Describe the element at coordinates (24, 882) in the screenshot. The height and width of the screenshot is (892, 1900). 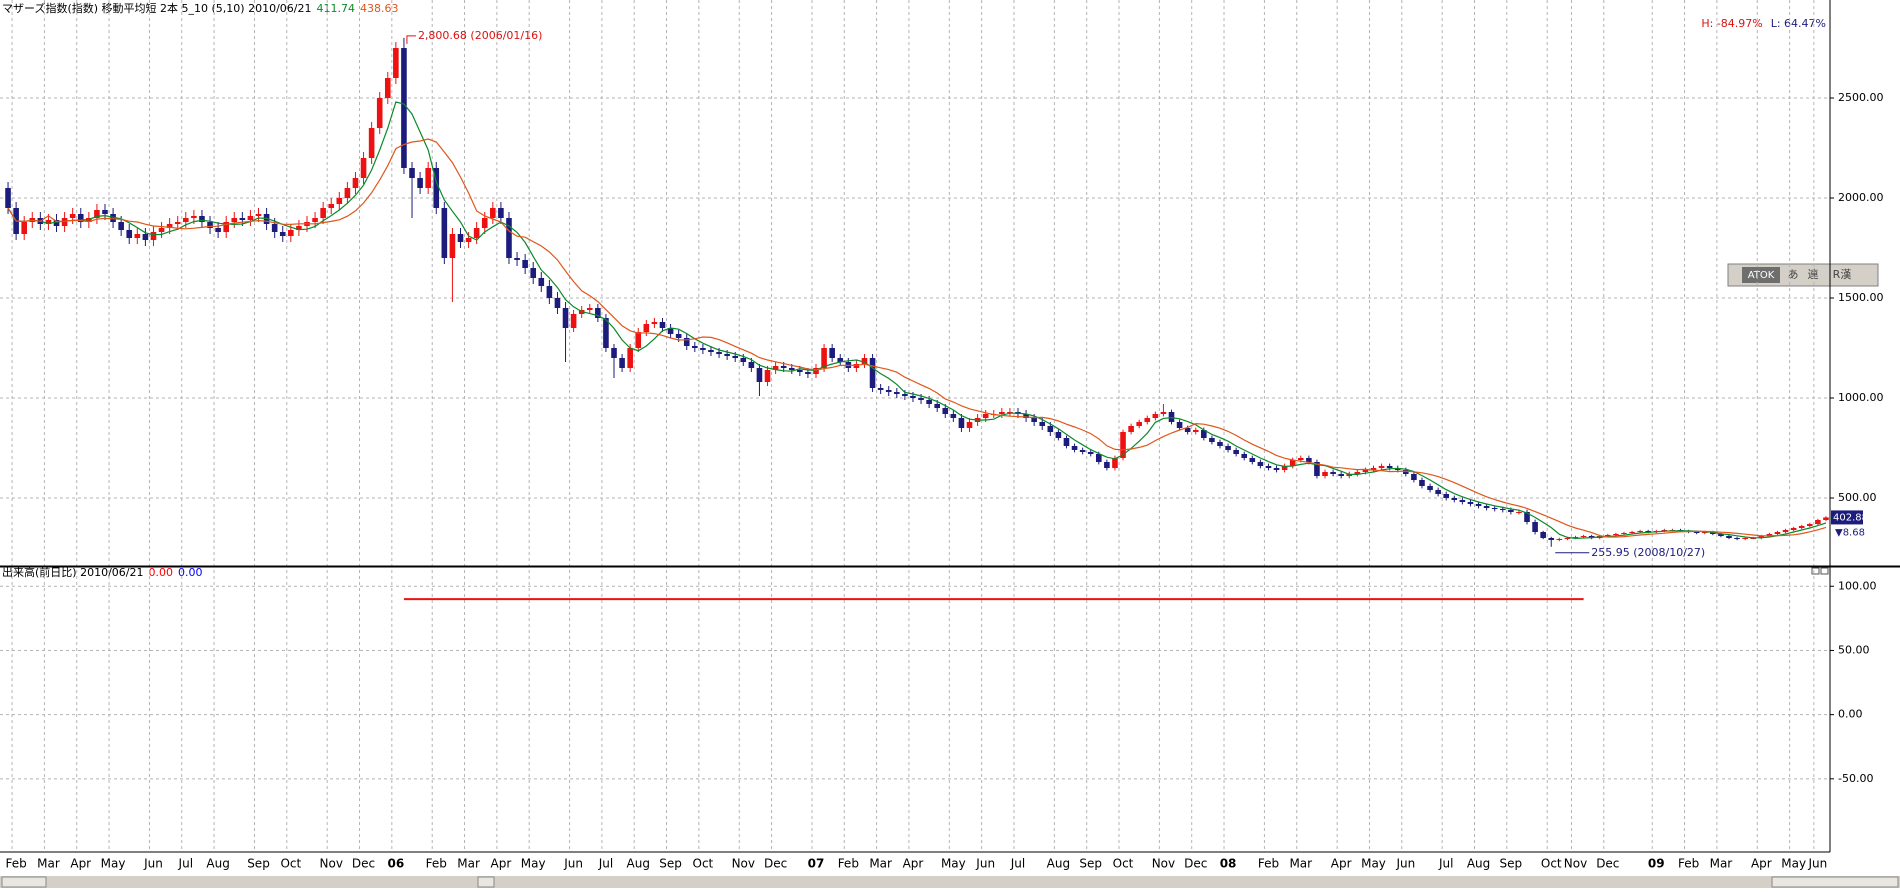
I see `scroll-button` at that location.